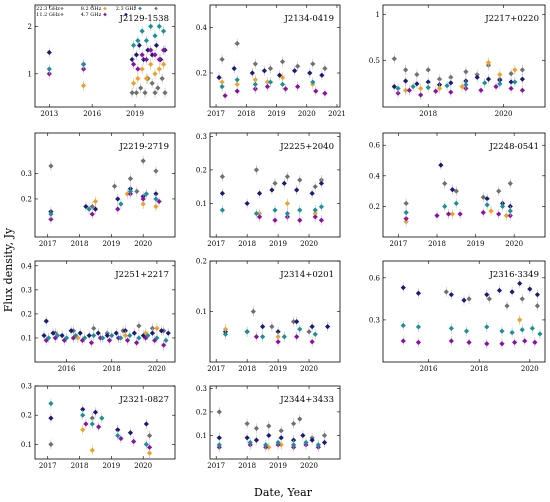 The width and height of the screenshot is (550, 502). Describe the element at coordinates (141, 275) in the screenshot. I see `panel-title: J2251+2217` at that location.